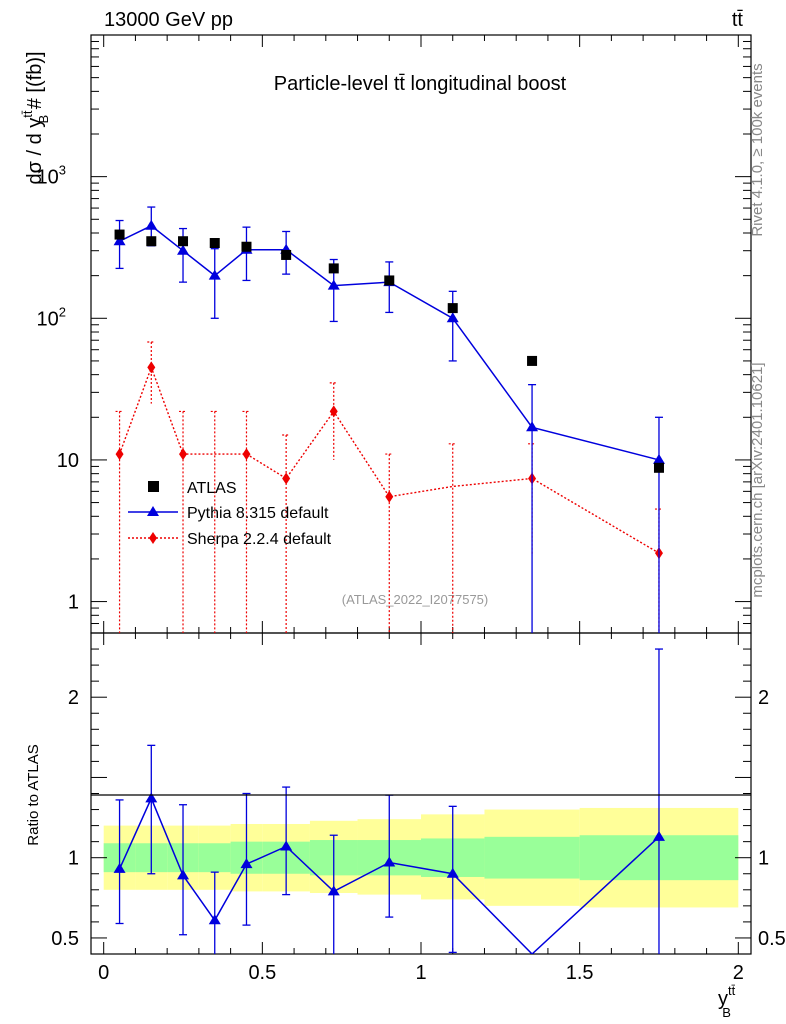 This screenshot has height=1024, width=786. What do you see at coordinates (420, 973) in the screenshot?
I see `x-tick-label: 1` at bounding box center [420, 973].